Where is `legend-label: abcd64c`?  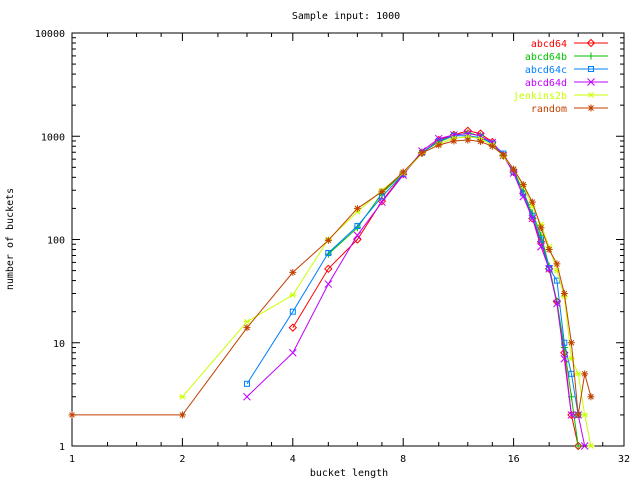 legend-label: abcd64c is located at coordinates (546, 70).